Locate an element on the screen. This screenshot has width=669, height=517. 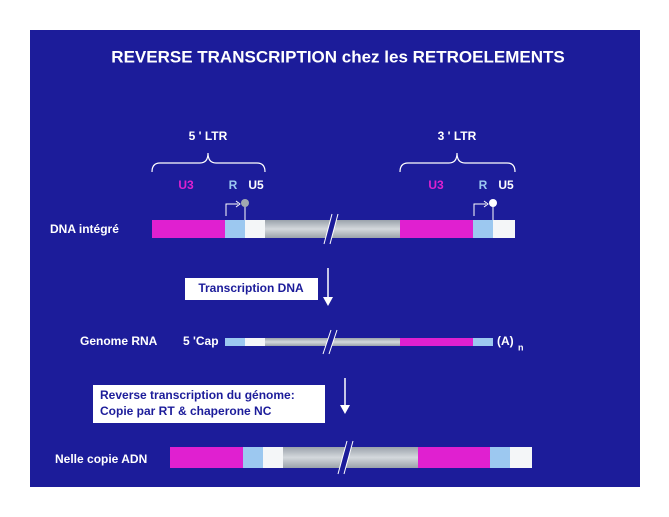
step-label: Transcription DNA is located at coordinates (251, 288).